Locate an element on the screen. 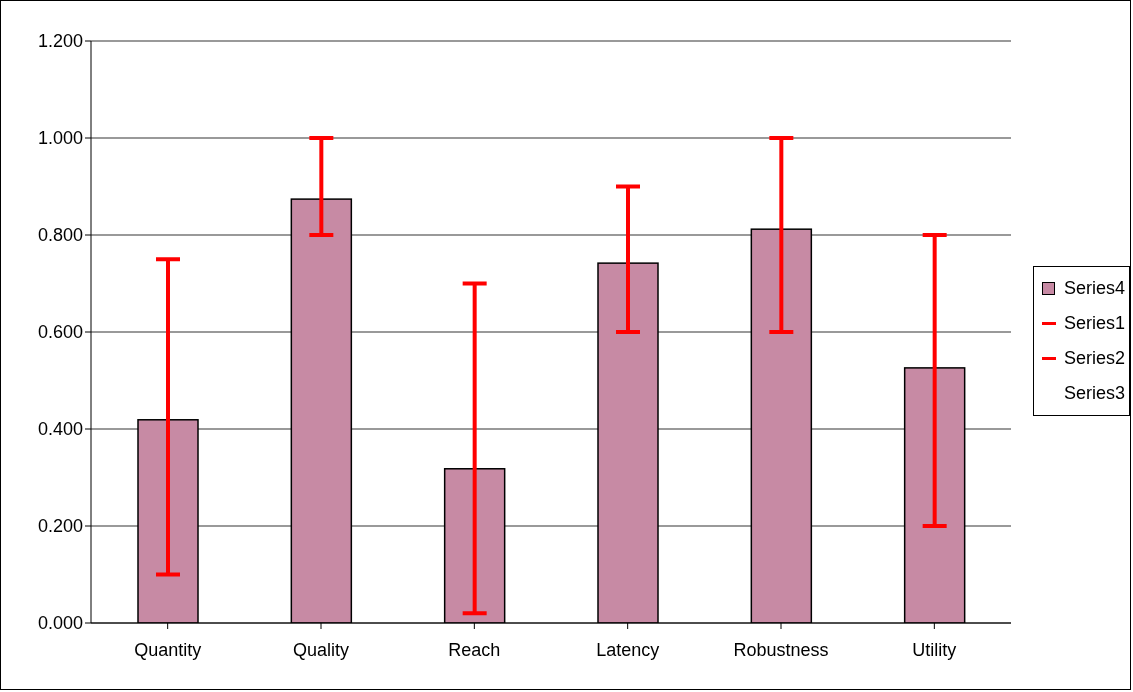 This screenshot has width=1133, height=692. x-tick-label: Quality is located at coordinates (321, 649).